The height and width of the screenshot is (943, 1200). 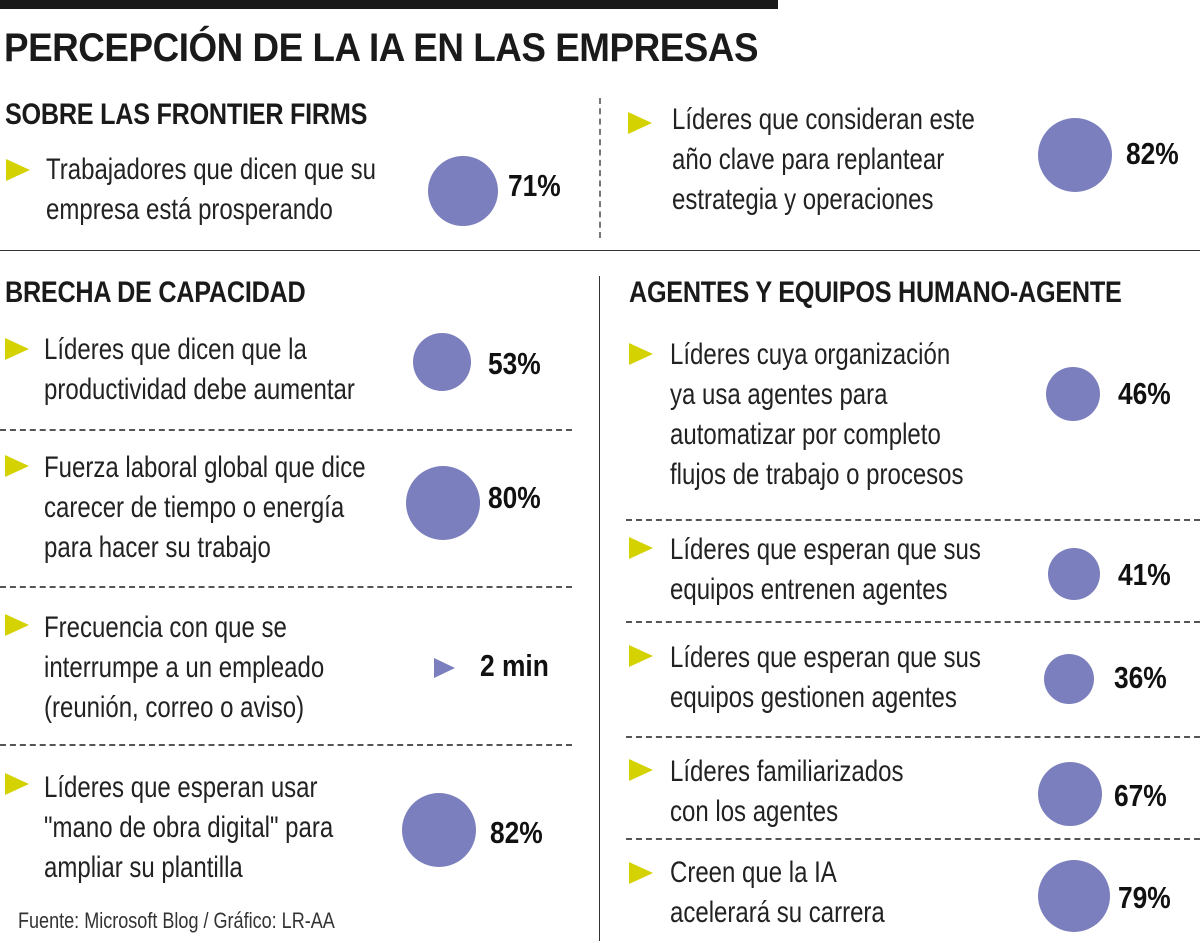 What do you see at coordinates (1144, 393) in the screenshot?
I see `value-label: 46%` at bounding box center [1144, 393].